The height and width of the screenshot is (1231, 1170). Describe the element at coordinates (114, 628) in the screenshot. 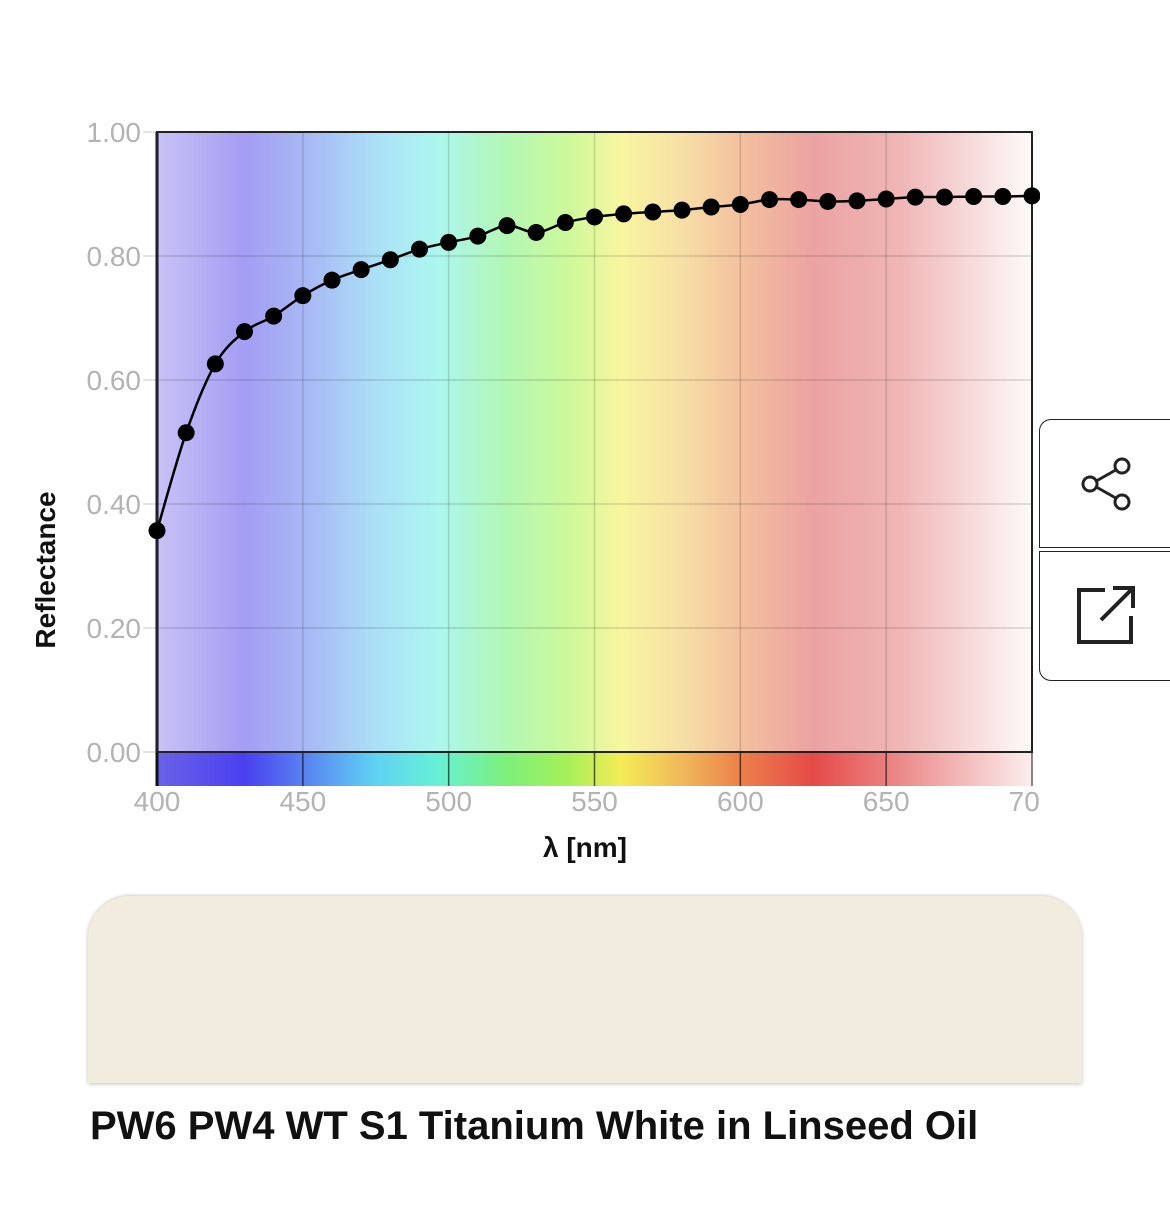

I see `y-tick-label: 0.20` at that location.